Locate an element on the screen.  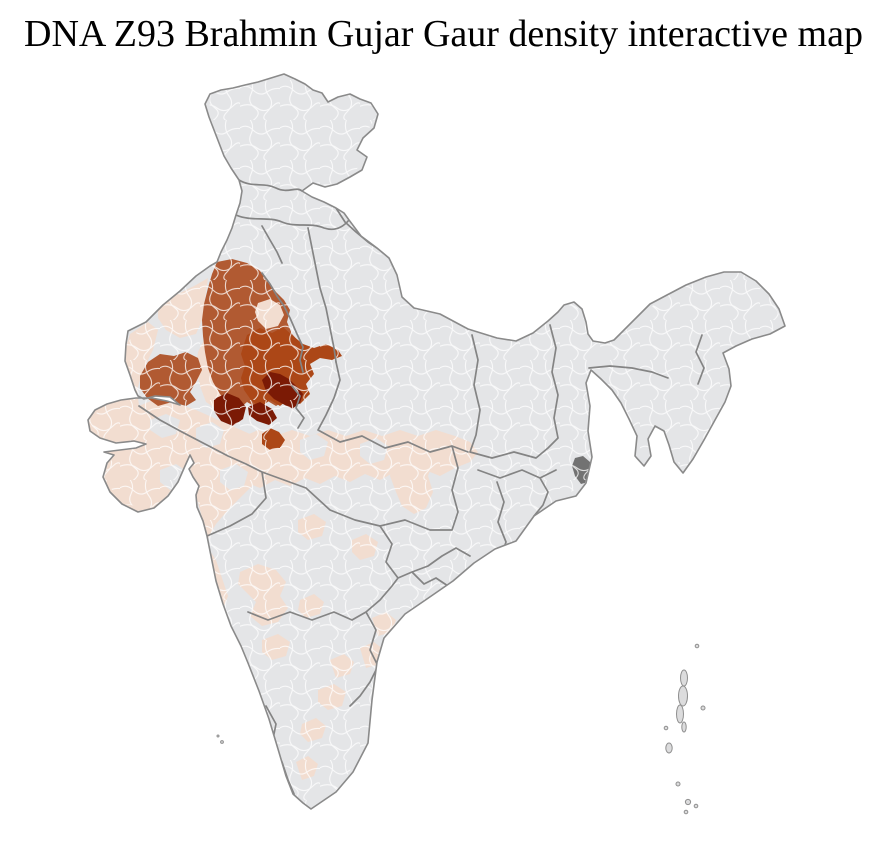
state-border-northeast is located at coordinates (646, 359).